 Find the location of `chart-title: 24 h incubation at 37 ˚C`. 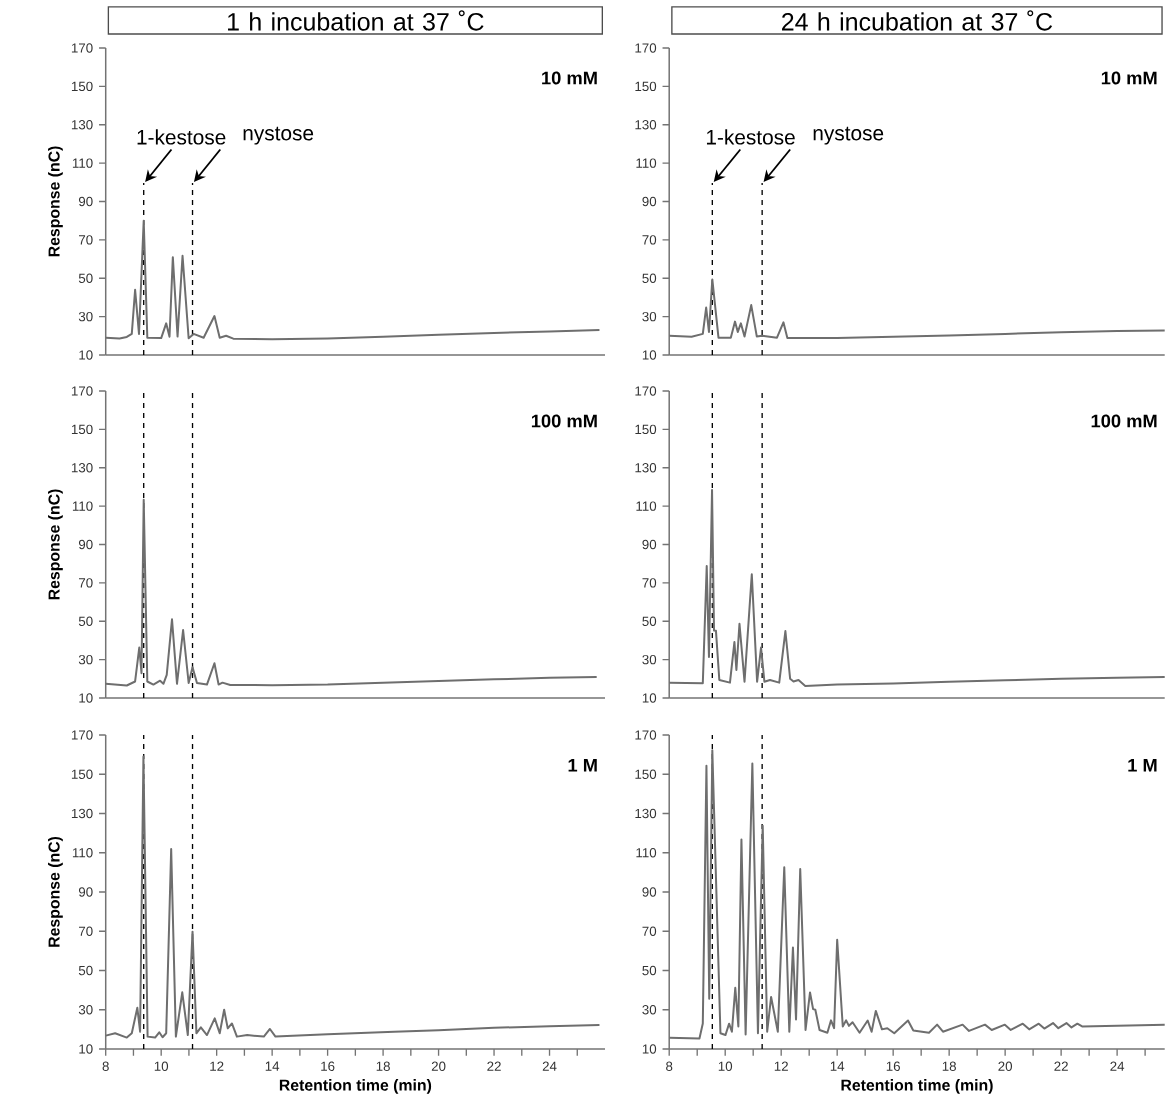

chart-title: 24 h incubation at 37 ˚C is located at coordinates (917, 20).